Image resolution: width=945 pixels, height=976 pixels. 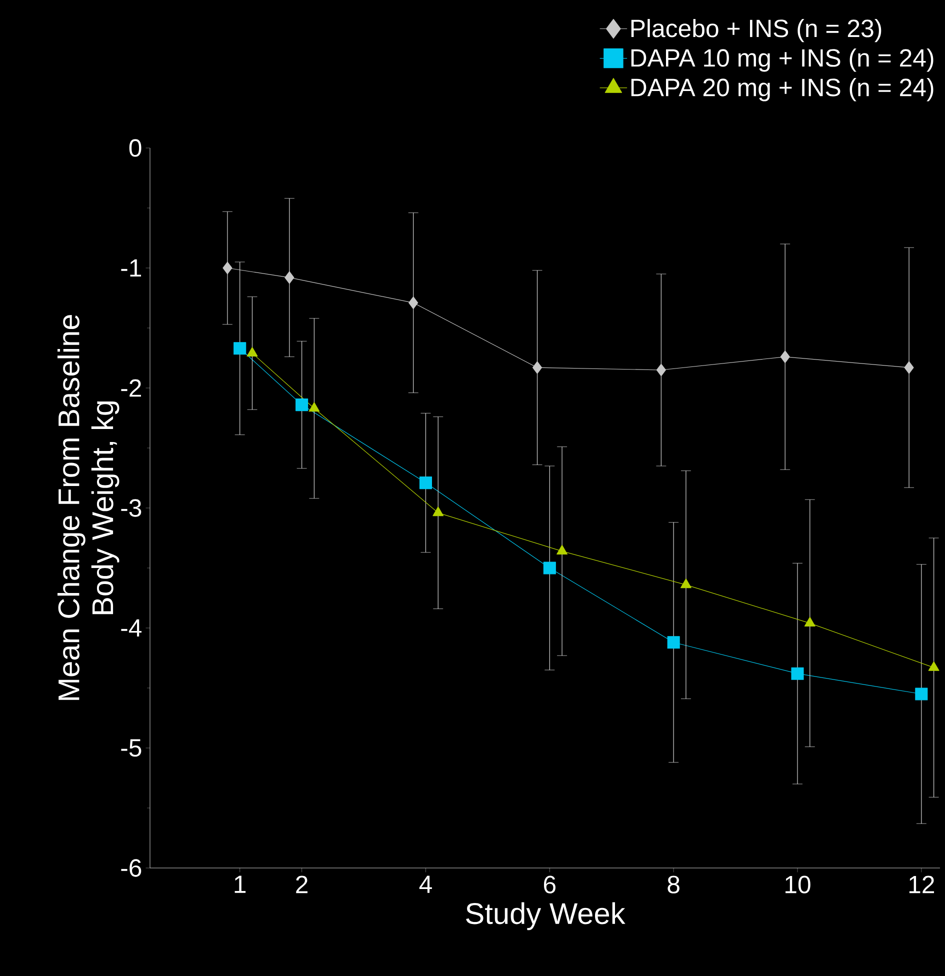 I want to click on x-tick-label: 4, so click(x=425, y=884).